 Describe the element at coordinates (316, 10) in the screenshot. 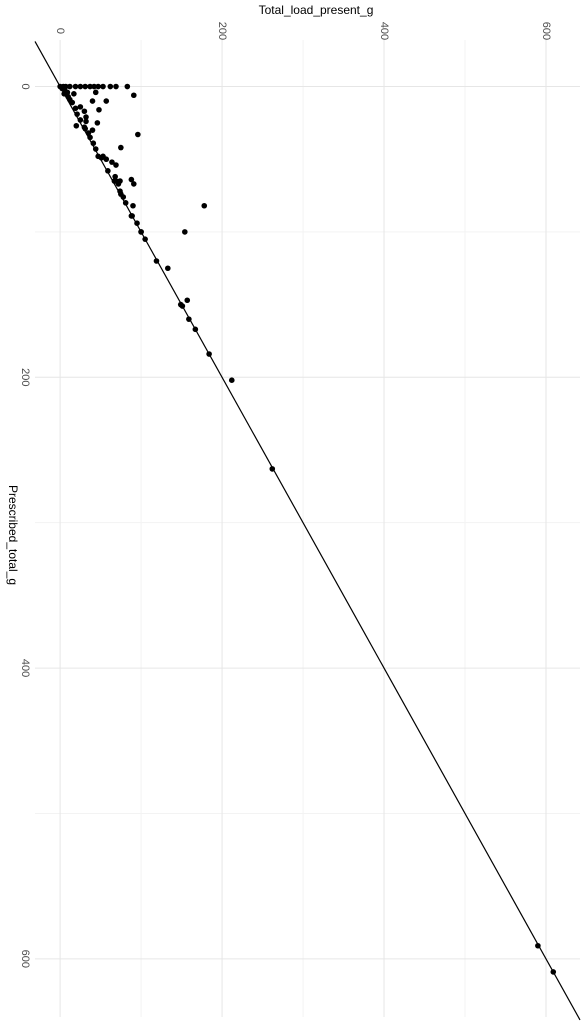

I see `x-axis-title: Total_load_present_g` at that location.